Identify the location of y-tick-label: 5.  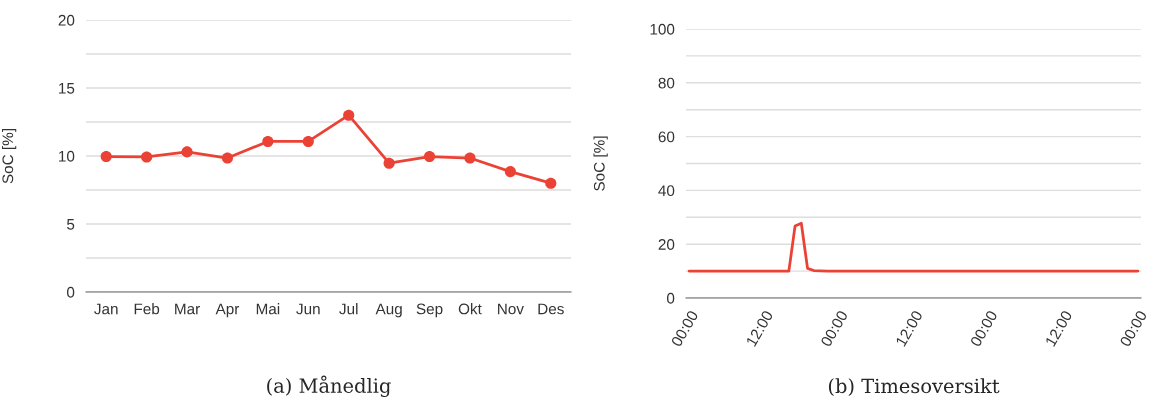
(71, 224).